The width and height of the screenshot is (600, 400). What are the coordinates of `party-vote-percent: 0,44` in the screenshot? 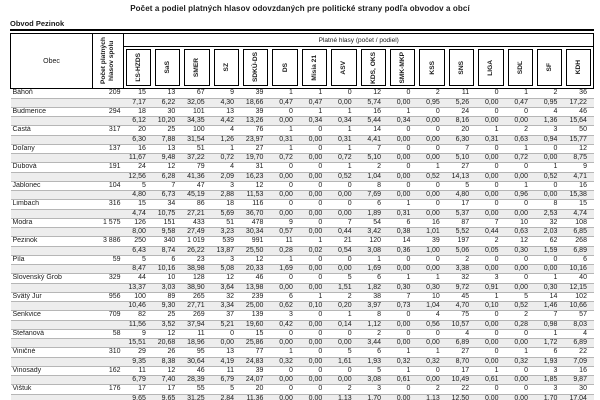 It's located at (491, 232).